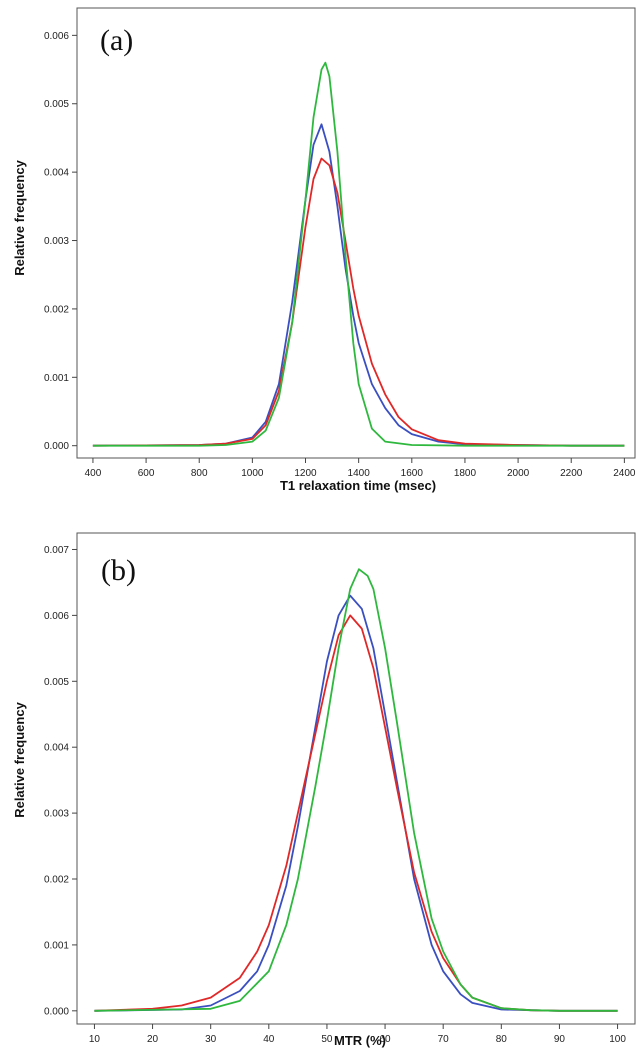  Describe the element at coordinates (116, 40) in the screenshot. I see `panel-label-a: (a)` at that location.